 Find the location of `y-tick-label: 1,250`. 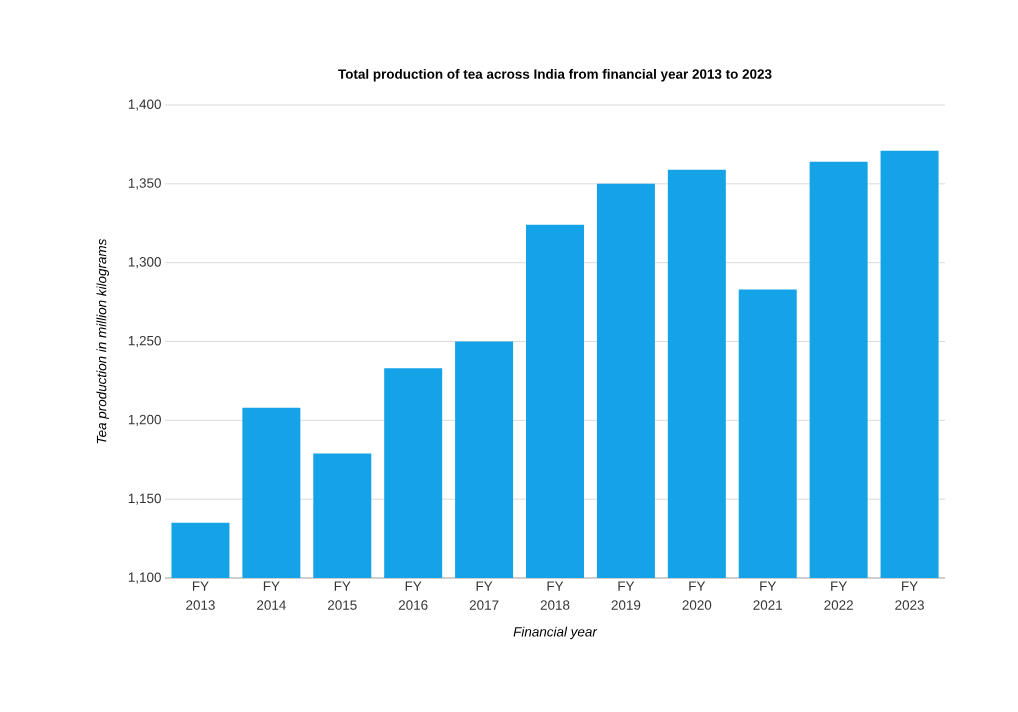

y-tick-label: 1,250 is located at coordinates (144, 341).